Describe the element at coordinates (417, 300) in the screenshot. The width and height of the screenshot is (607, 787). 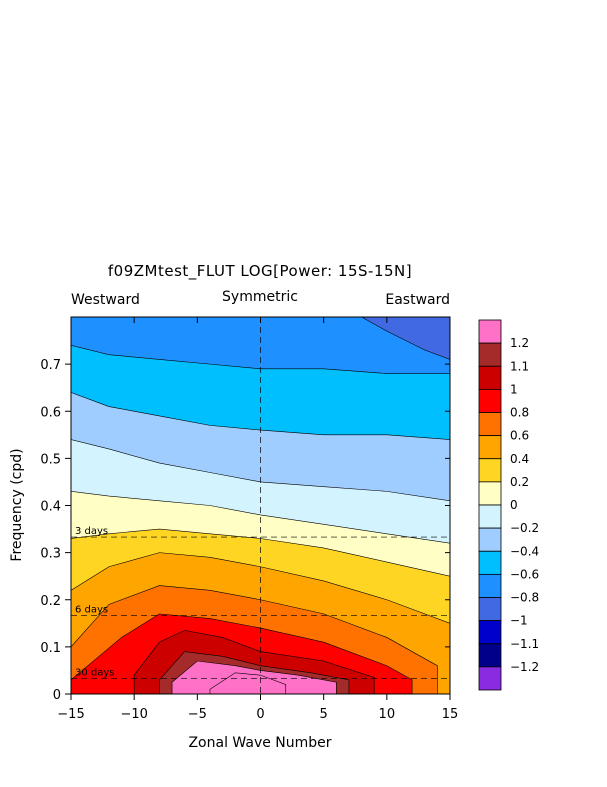
I see `header-eastward: Eastward` at that location.